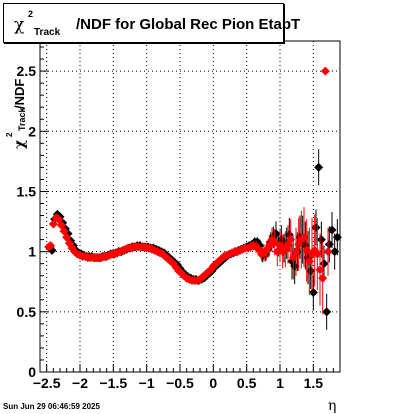 The height and width of the screenshot is (414, 400). I want to click on x-tick-label: −2, so click(80, 383).